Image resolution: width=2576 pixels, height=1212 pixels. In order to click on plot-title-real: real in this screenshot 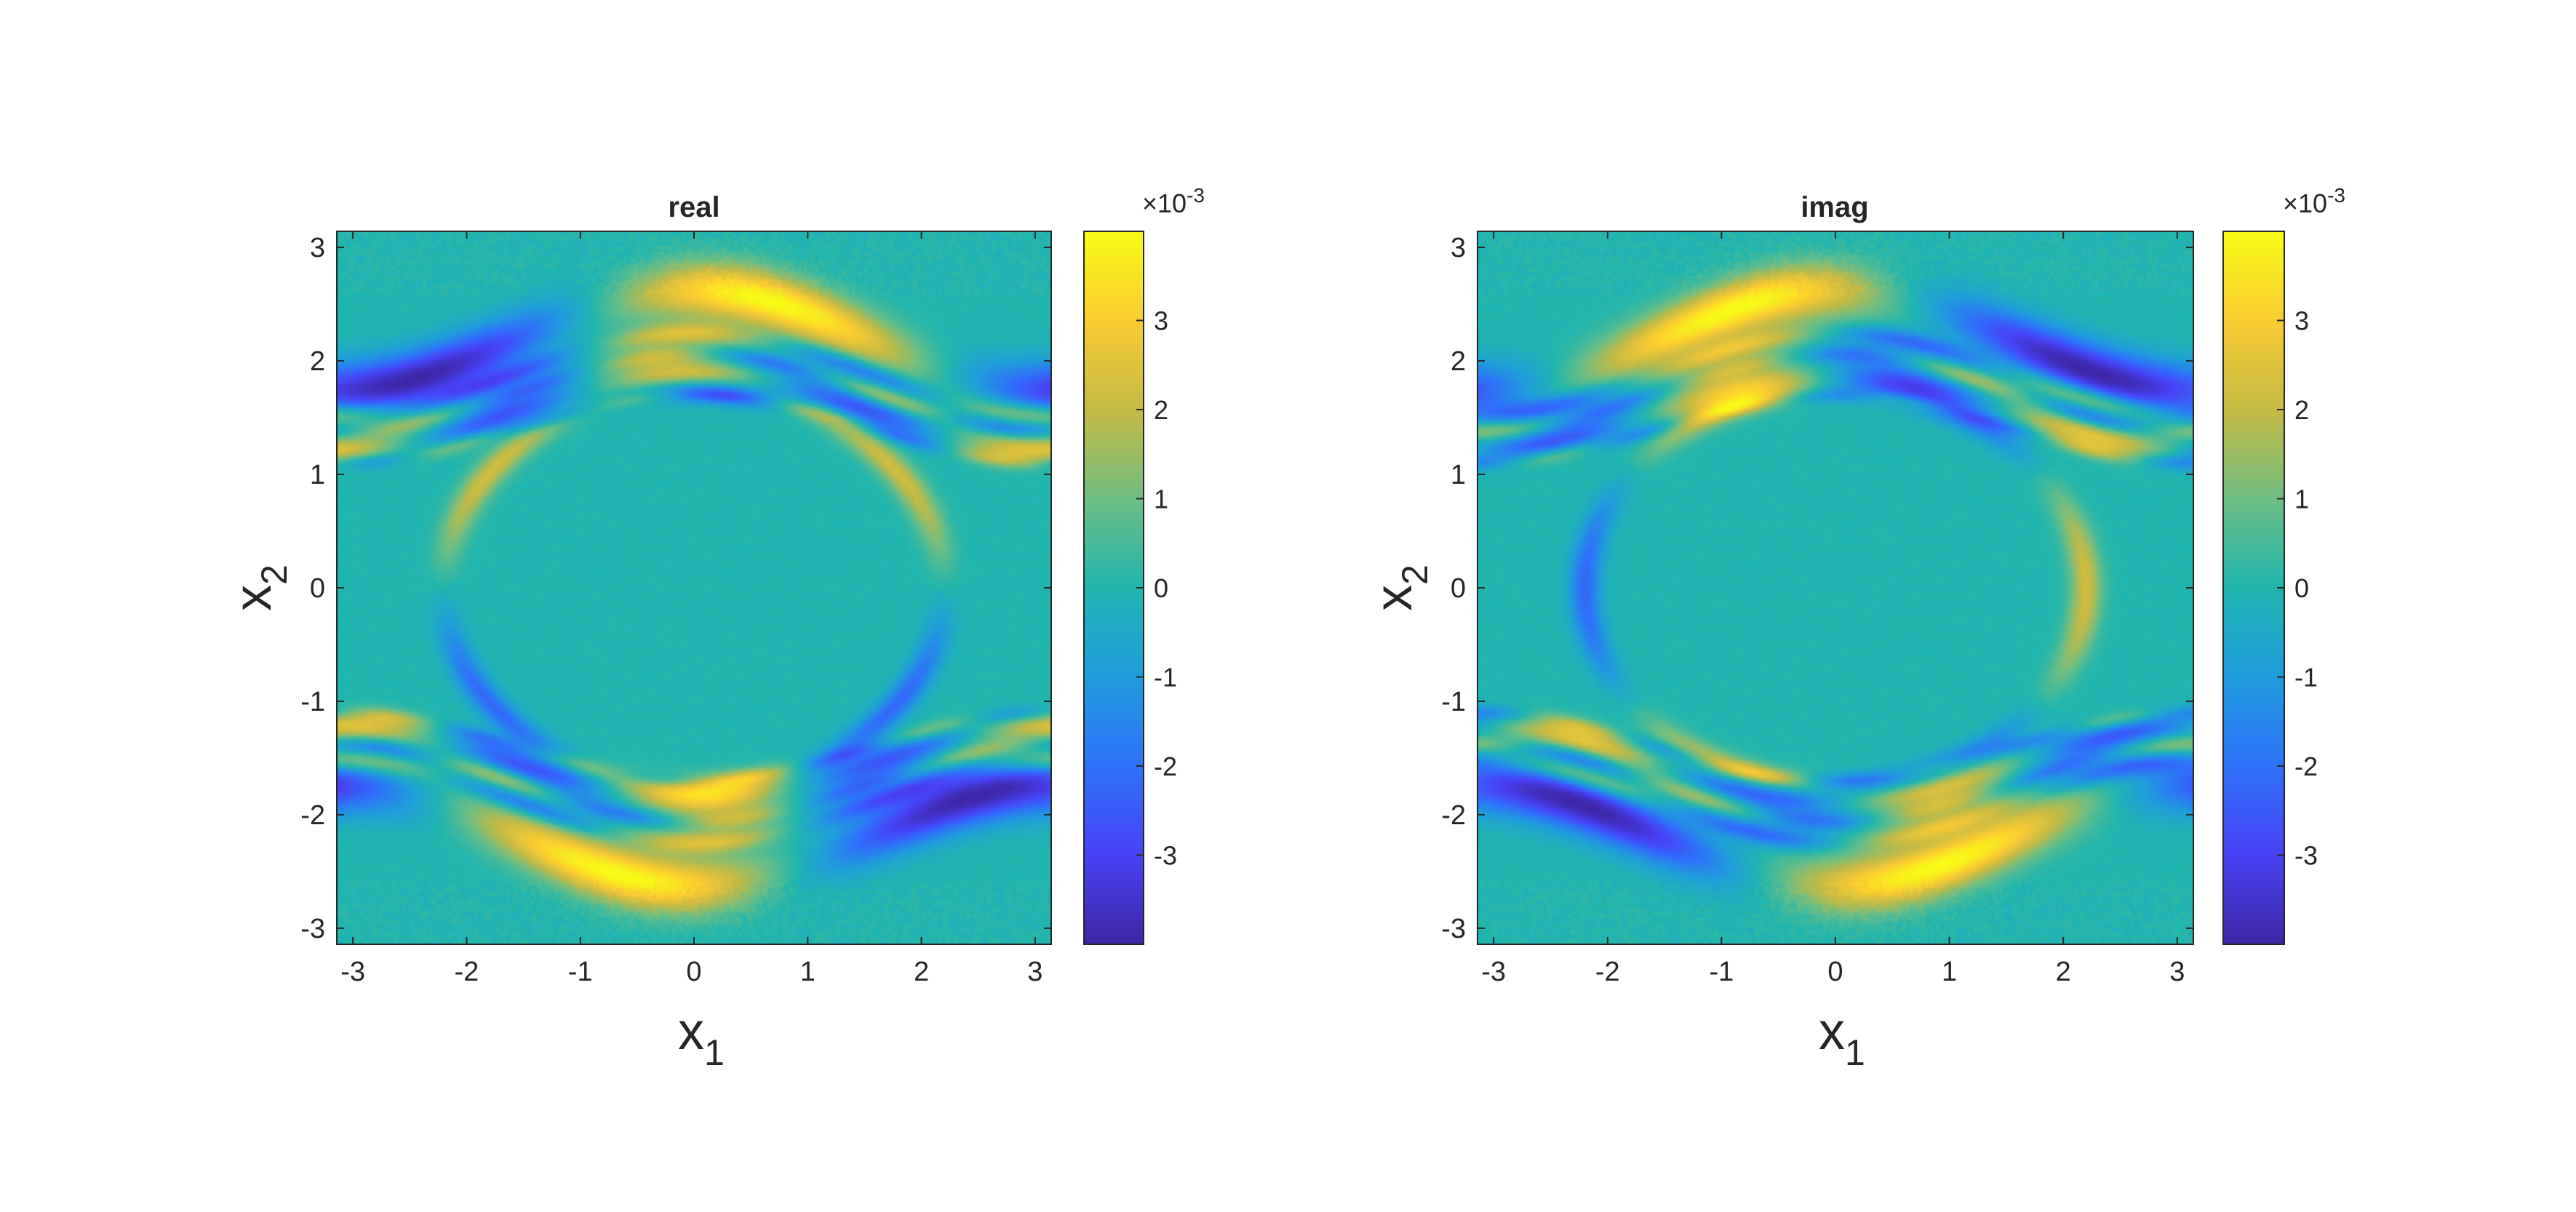, I will do `click(693, 207)`.